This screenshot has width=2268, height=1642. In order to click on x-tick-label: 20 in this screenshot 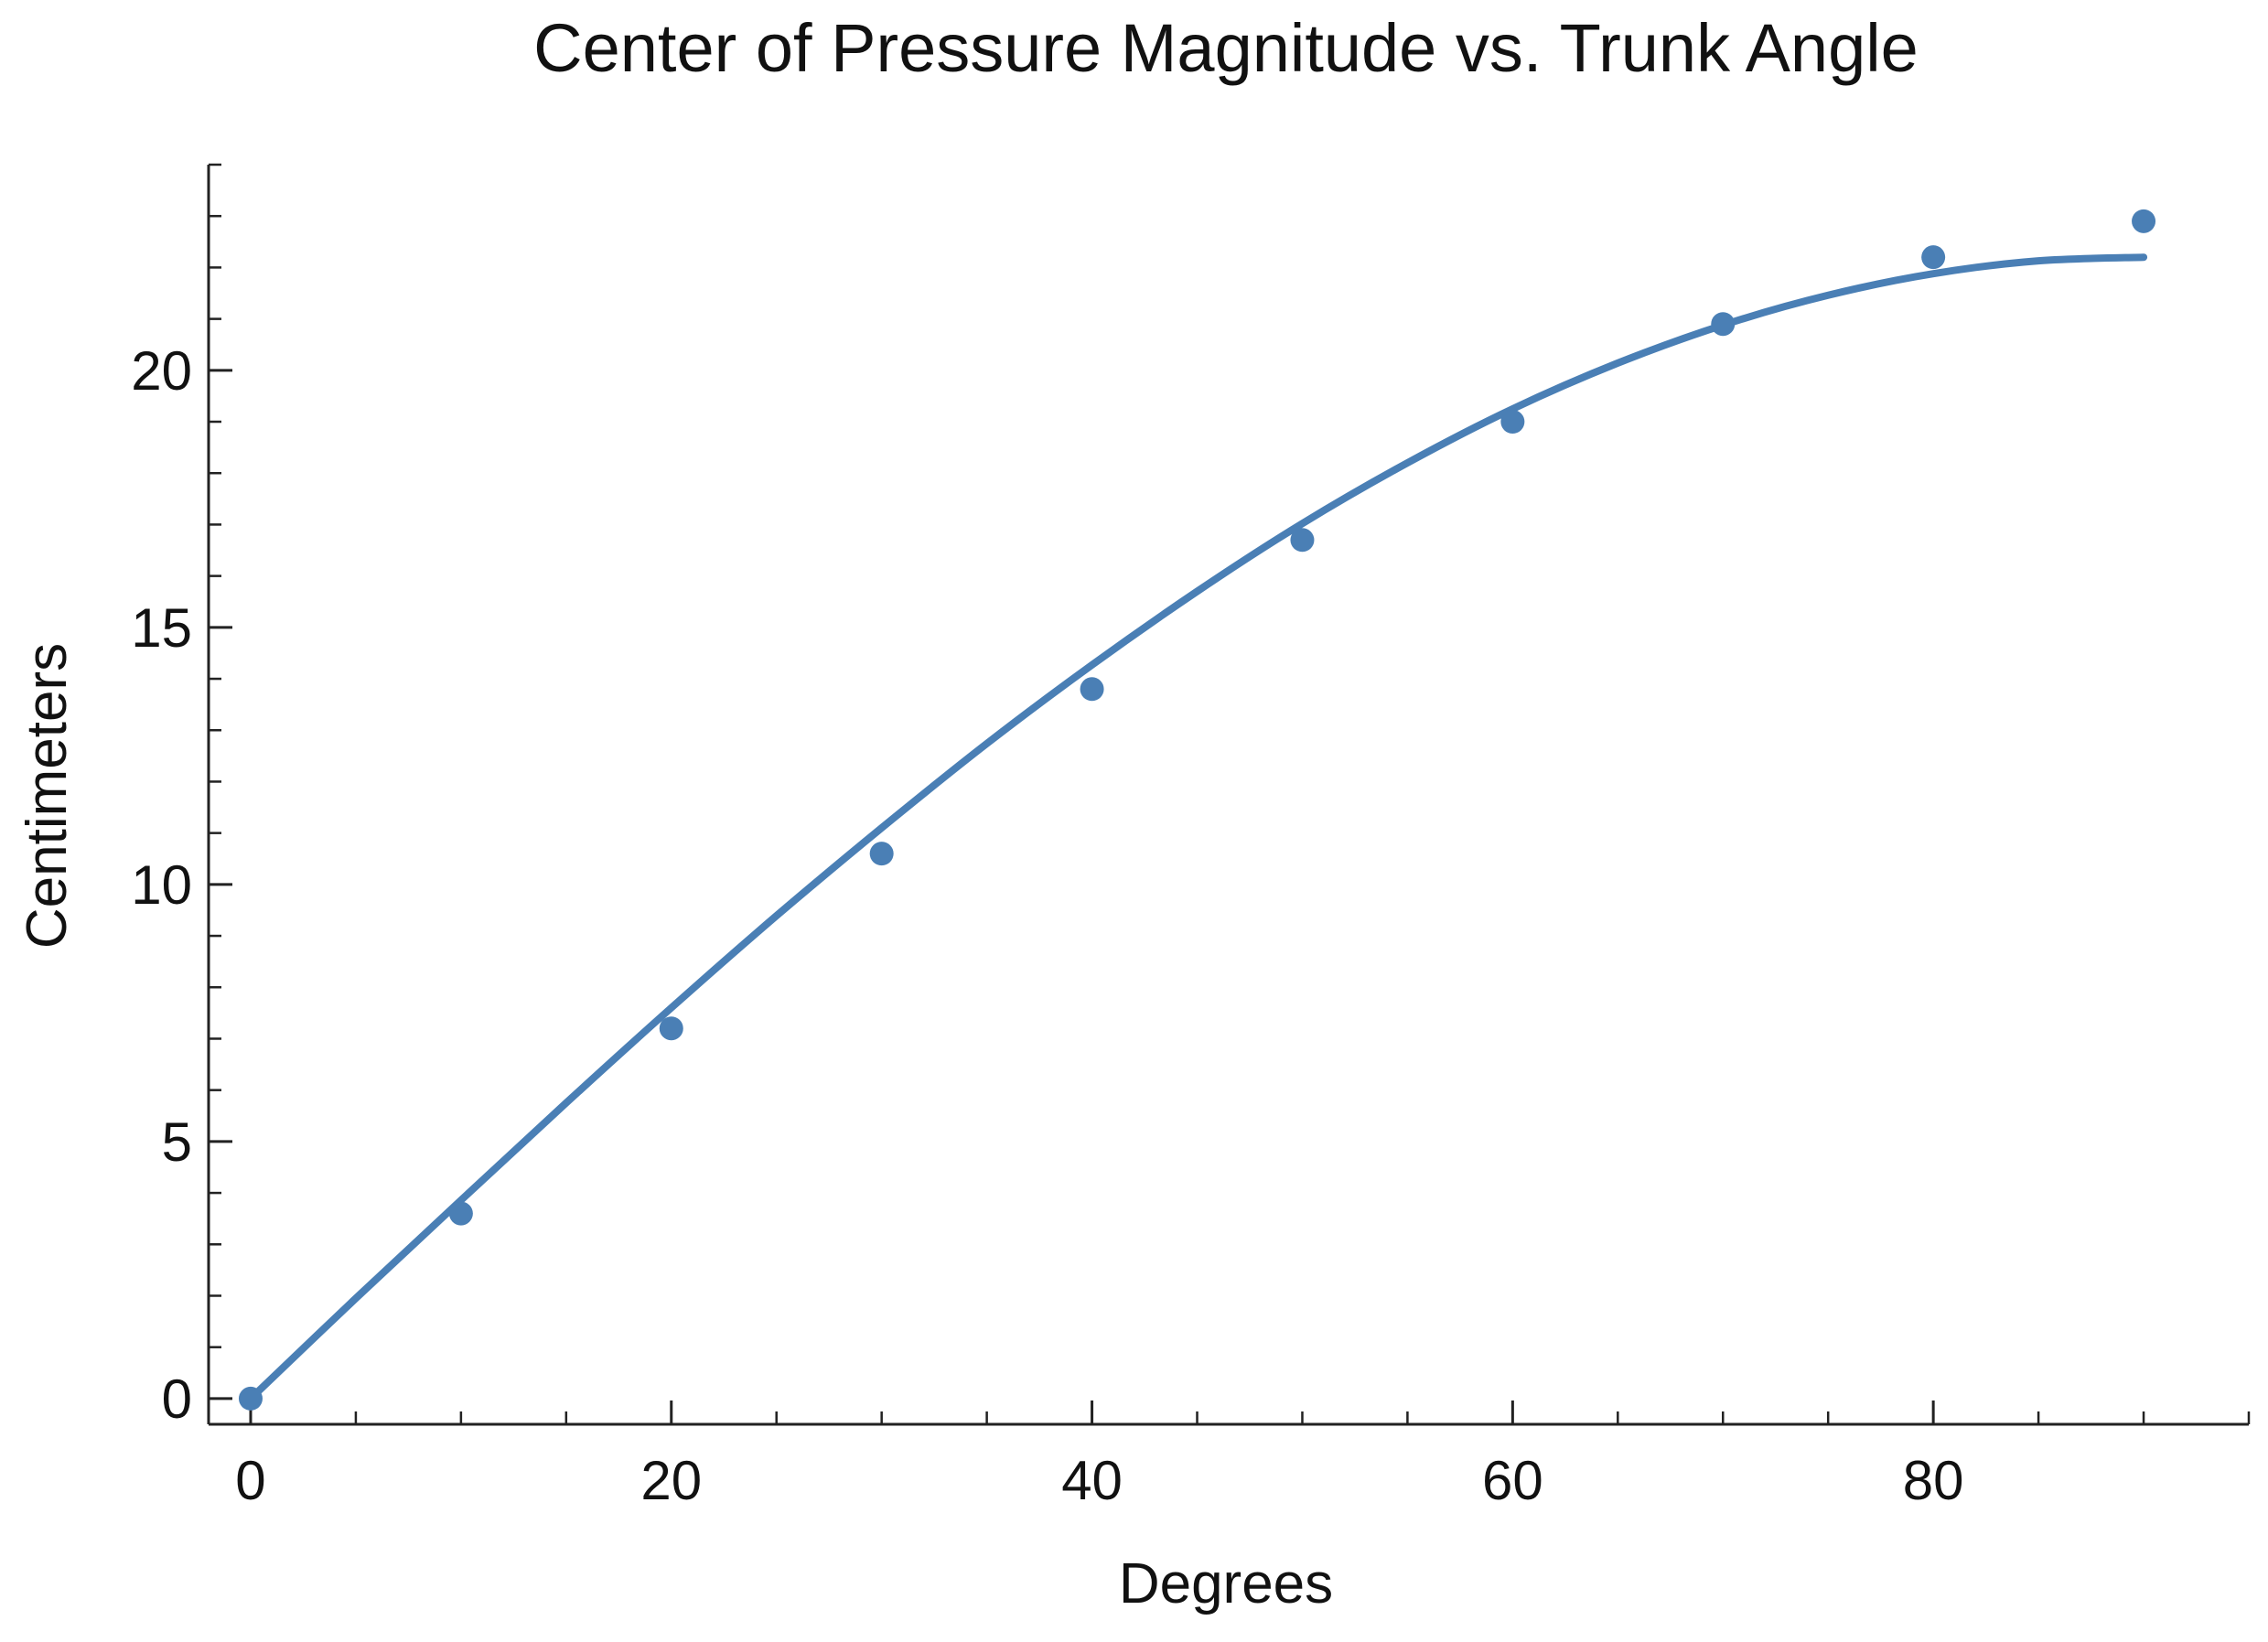, I will do `click(671, 1481)`.